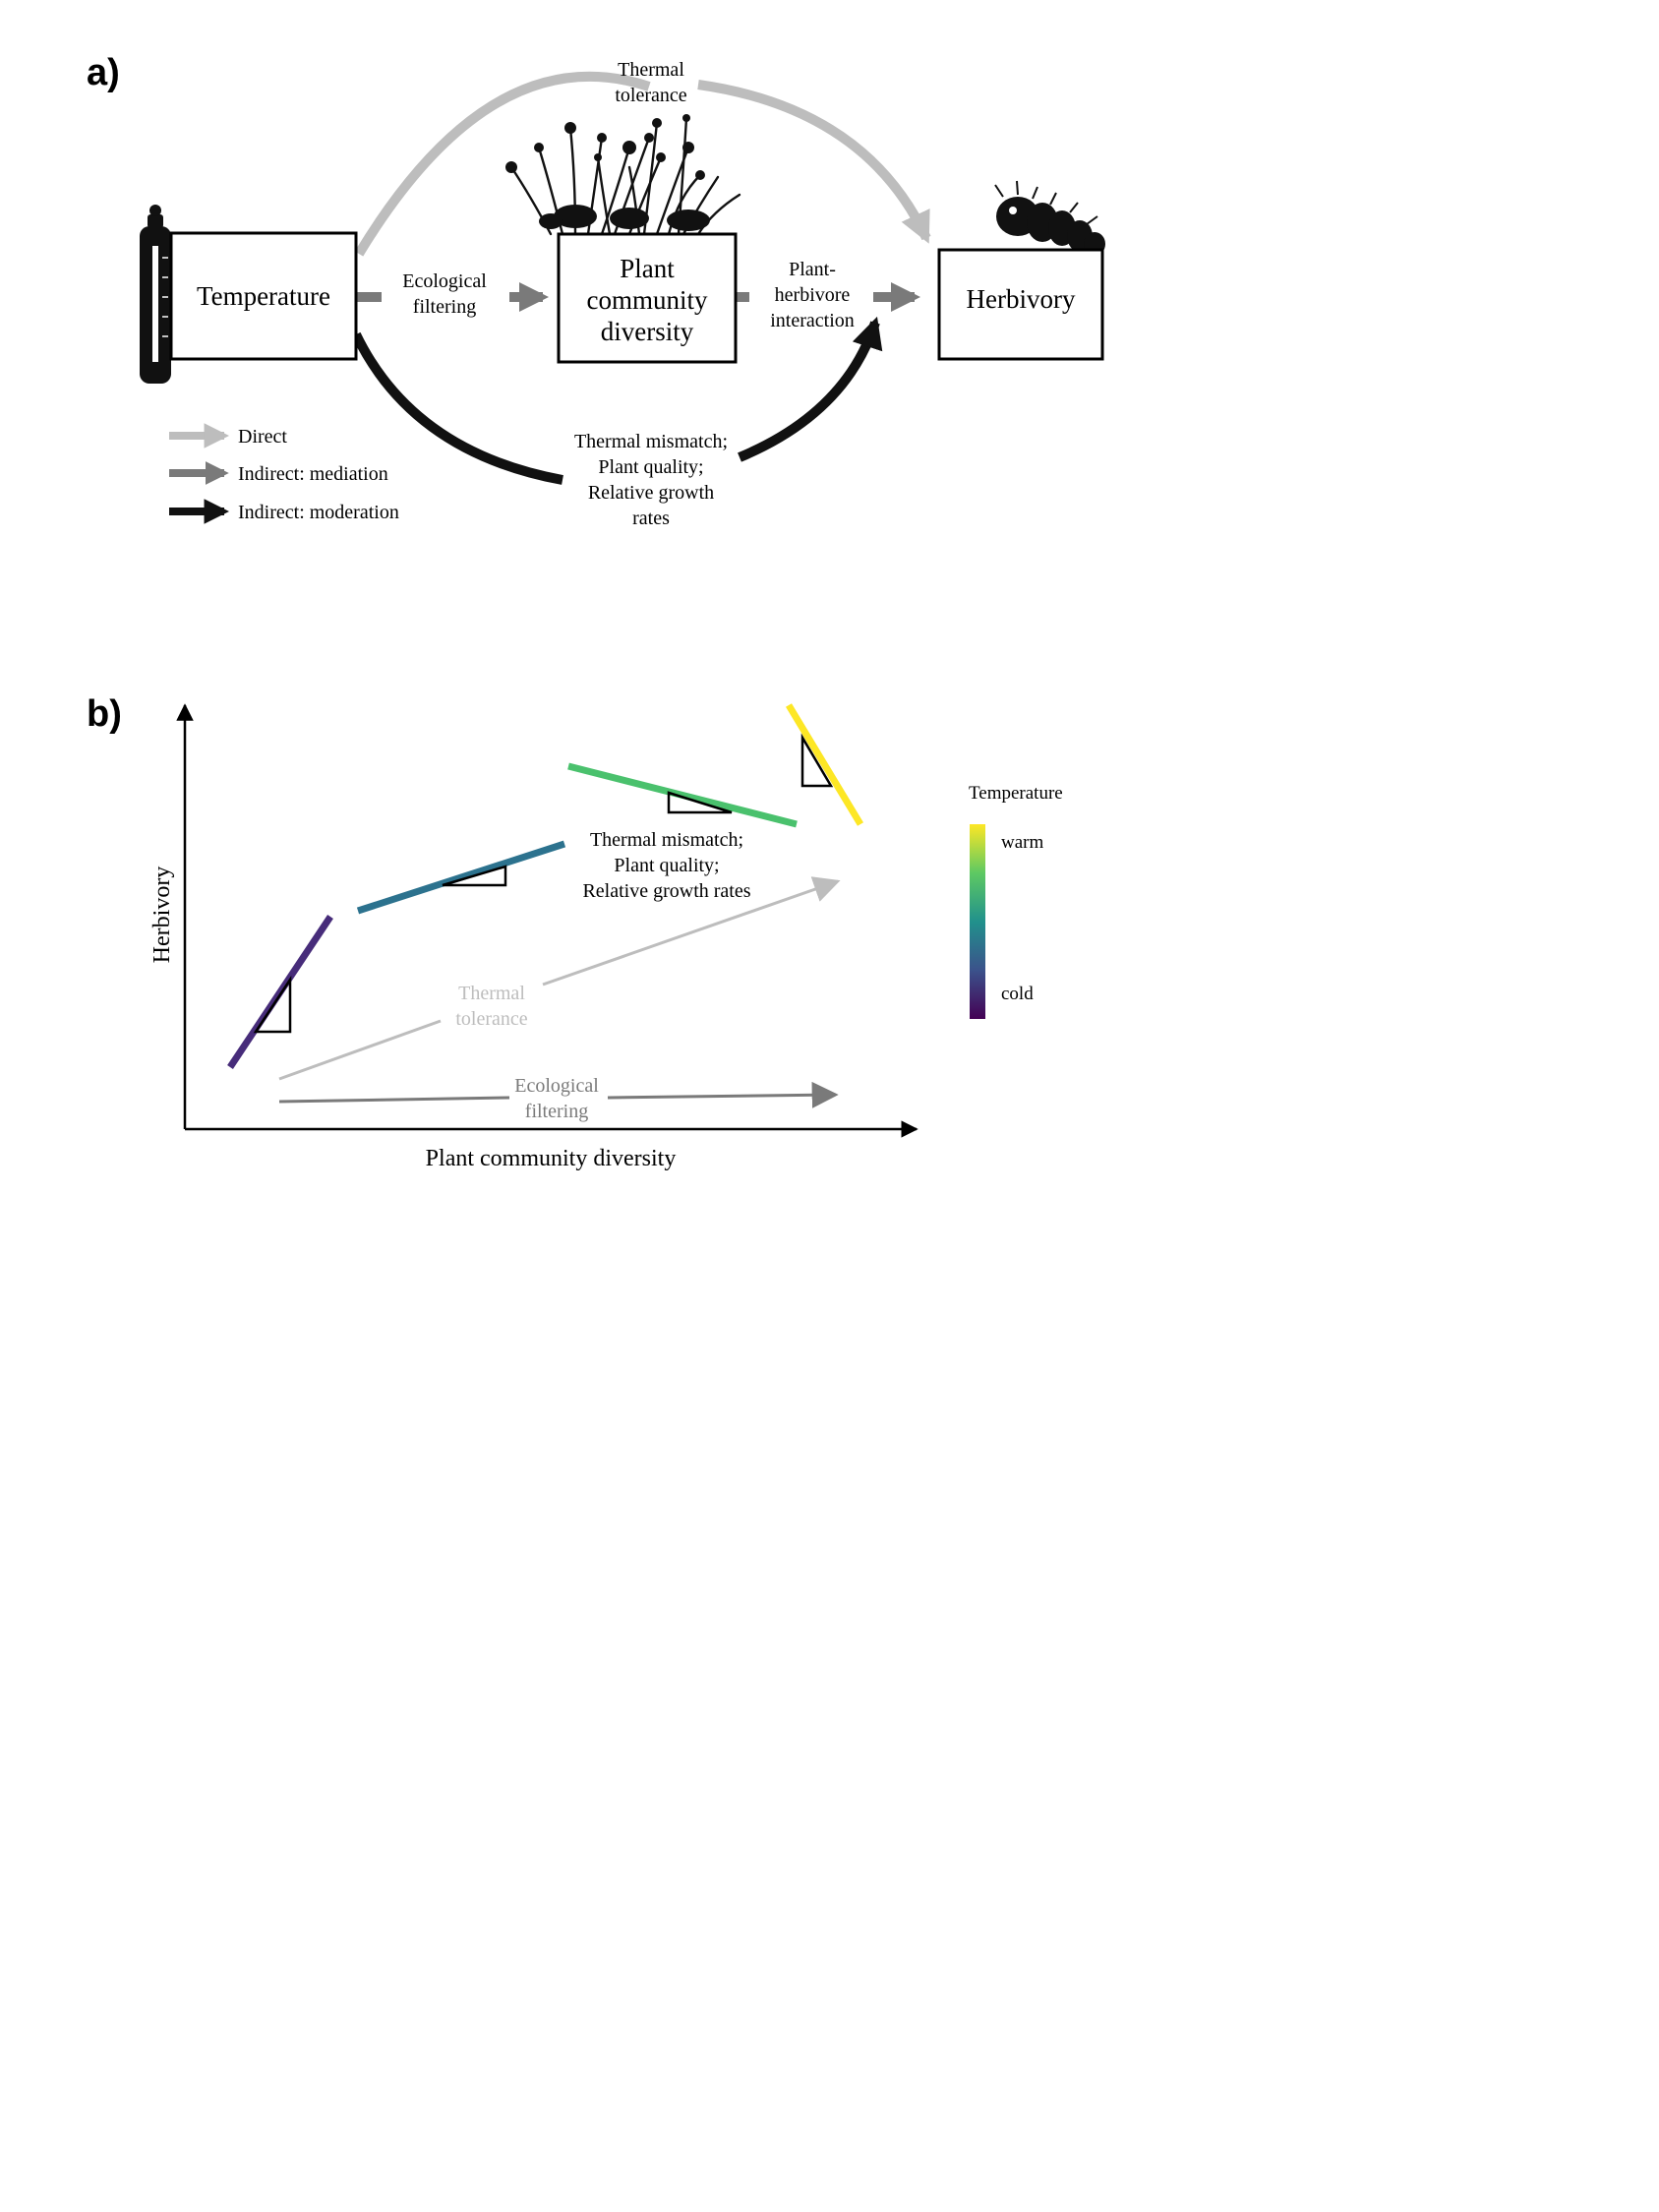  I want to click on direct-arrow-thermal-tolerance-end, so click(814, 162).